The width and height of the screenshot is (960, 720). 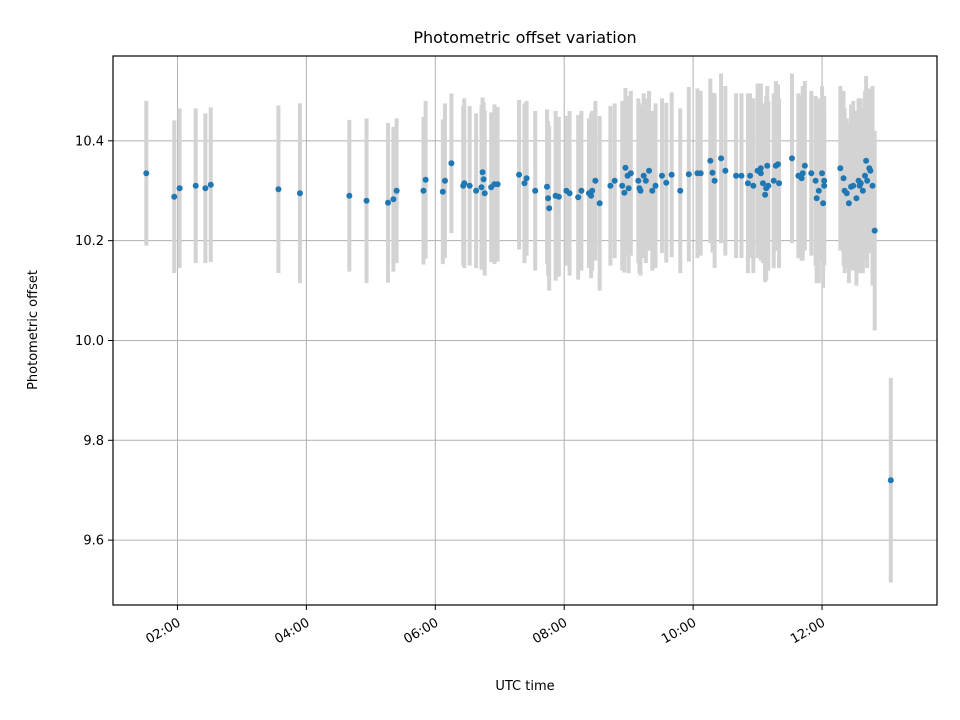 What do you see at coordinates (486, 626) in the screenshot?
I see `x-axis: 02:00 04:00 06:00 08:00 10:00 12:00` at bounding box center [486, 626].